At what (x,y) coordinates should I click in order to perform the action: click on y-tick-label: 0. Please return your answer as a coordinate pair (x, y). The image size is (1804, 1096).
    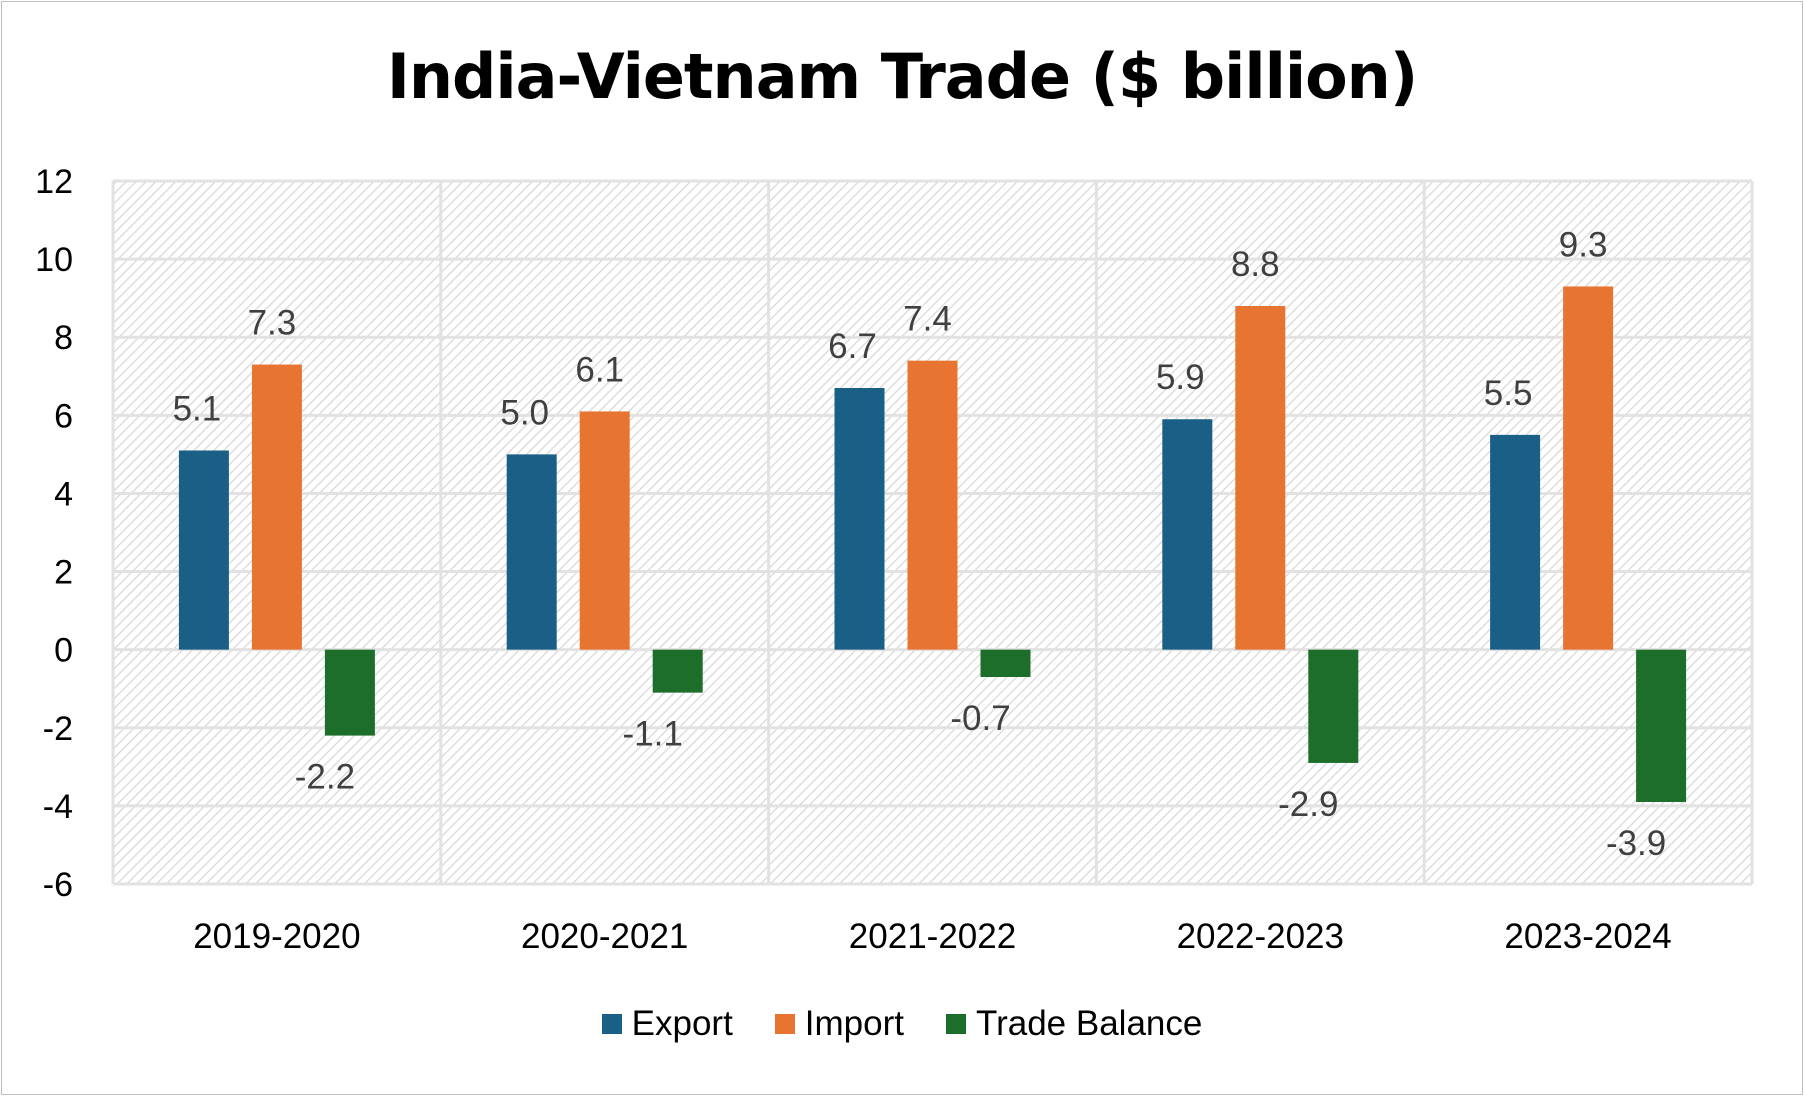
    Looking at the image, I should click on (63, 651).